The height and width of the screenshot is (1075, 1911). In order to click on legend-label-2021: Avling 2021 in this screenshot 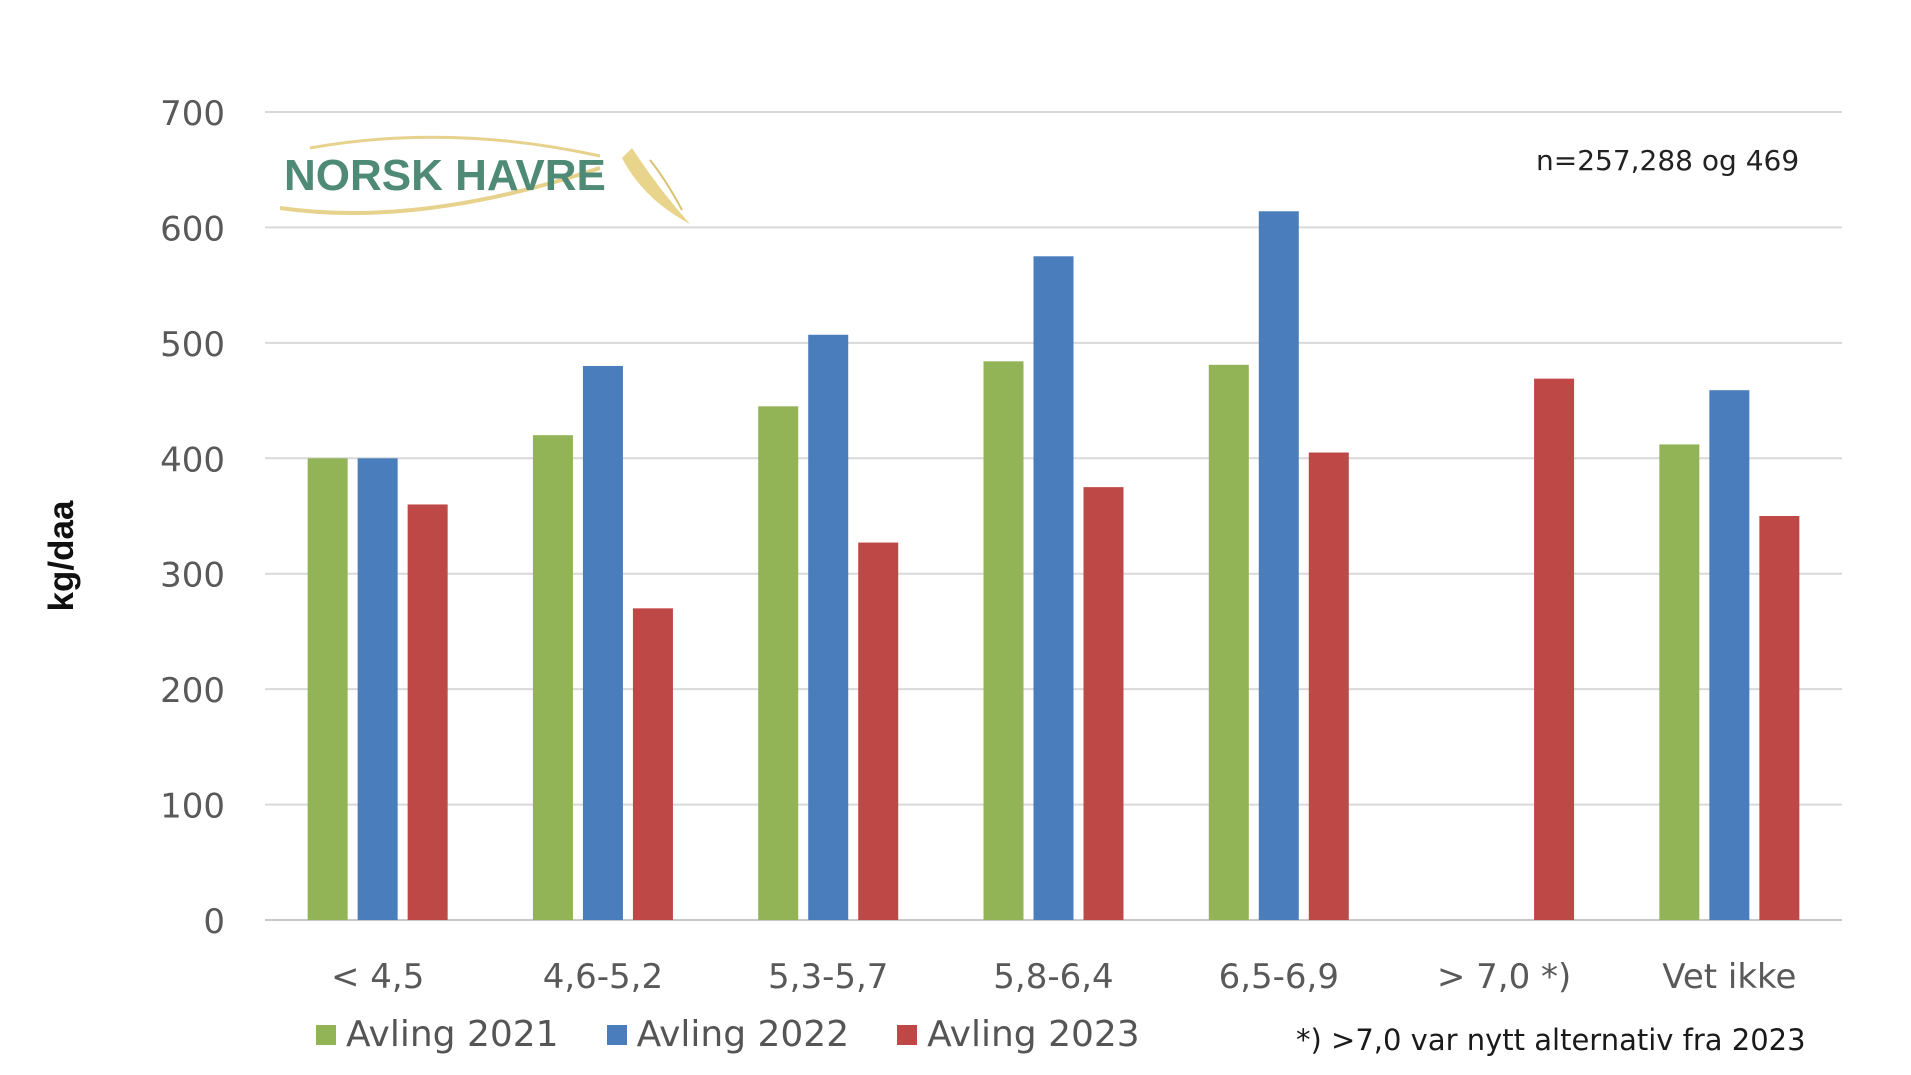, I will do `click(452, 1034)`.